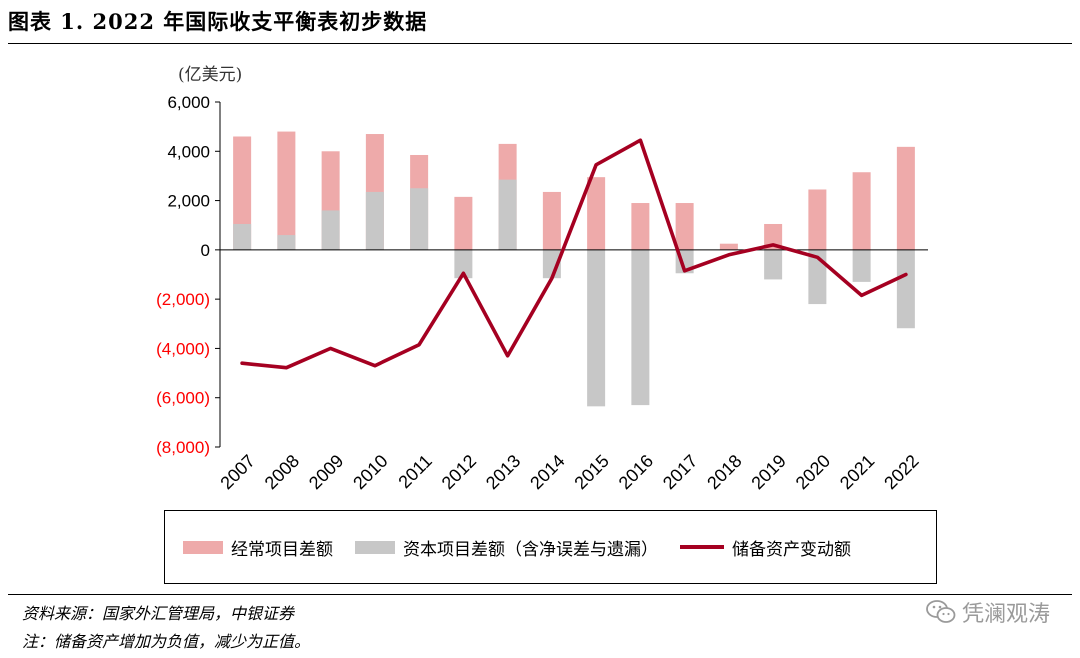 The height and width of the screenshot is (658, 1080). I want to click on x-tick-label: 2018, so click(724, 472).